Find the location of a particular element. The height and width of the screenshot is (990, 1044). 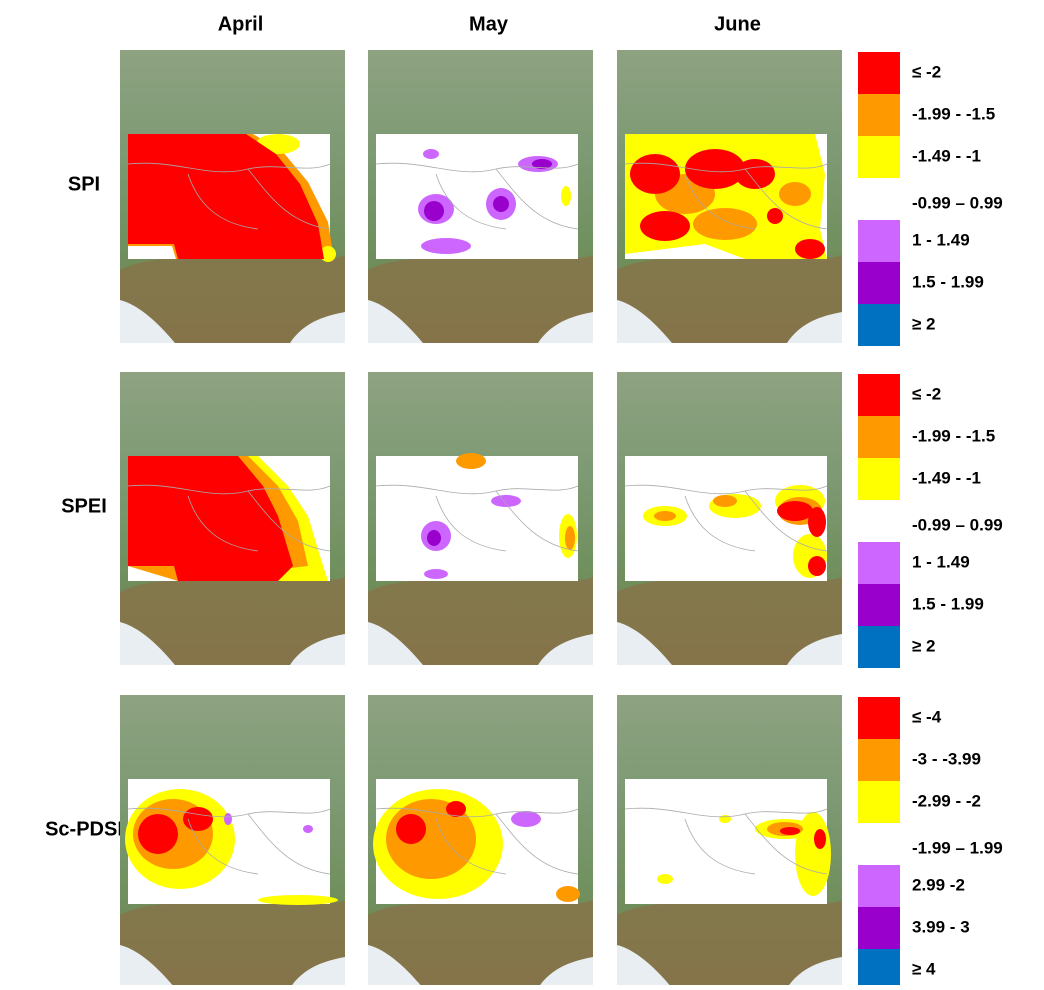

legend-label: -2.99 - -2 is located at coordinates (946, 800).